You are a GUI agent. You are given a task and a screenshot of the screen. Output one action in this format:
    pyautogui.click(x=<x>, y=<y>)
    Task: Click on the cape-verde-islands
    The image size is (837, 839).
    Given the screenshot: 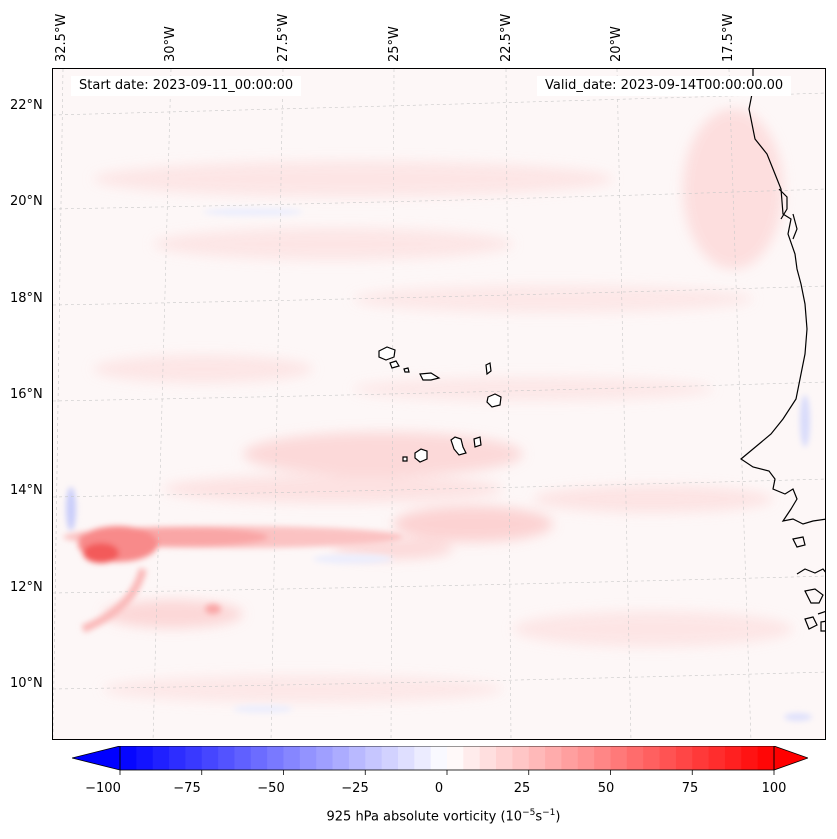 What is the action you would take?
    pyautogui.click(x=440, y=404)
    